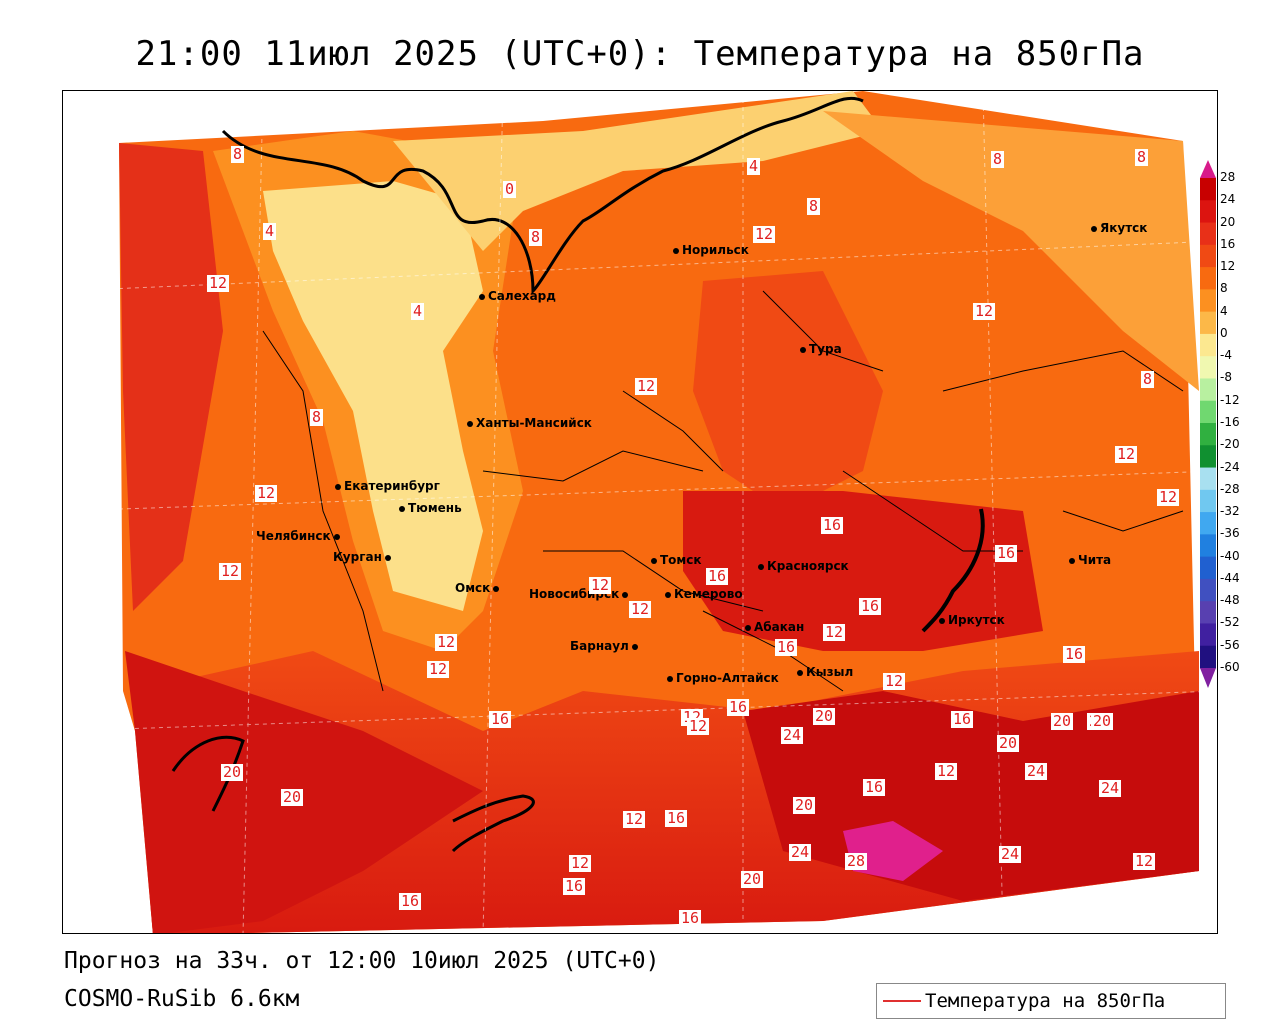 This screenshot has width=1280, height=1024. I want to click on colorbar-tick-label: 16, so click(1228, 243).